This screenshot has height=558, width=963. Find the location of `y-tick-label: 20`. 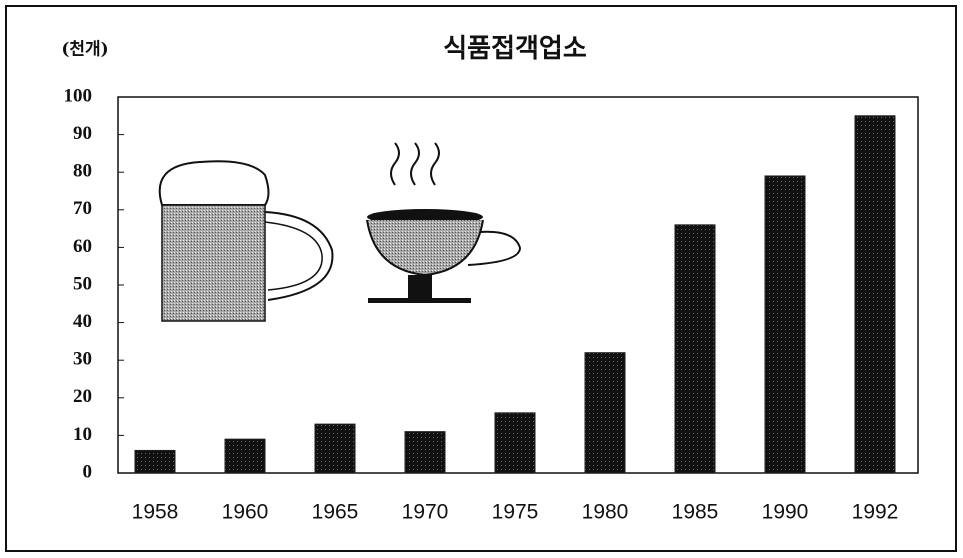

y-tick-label: 20 is located at coordinates (82, 396).